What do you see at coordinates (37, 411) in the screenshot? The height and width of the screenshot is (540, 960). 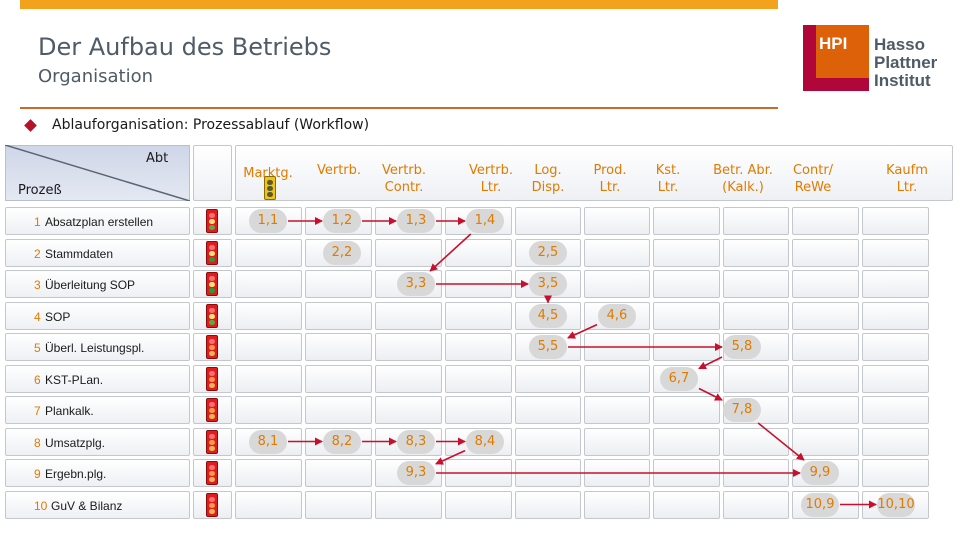 I see `process-number: 7` at bounding box center [37, 411].